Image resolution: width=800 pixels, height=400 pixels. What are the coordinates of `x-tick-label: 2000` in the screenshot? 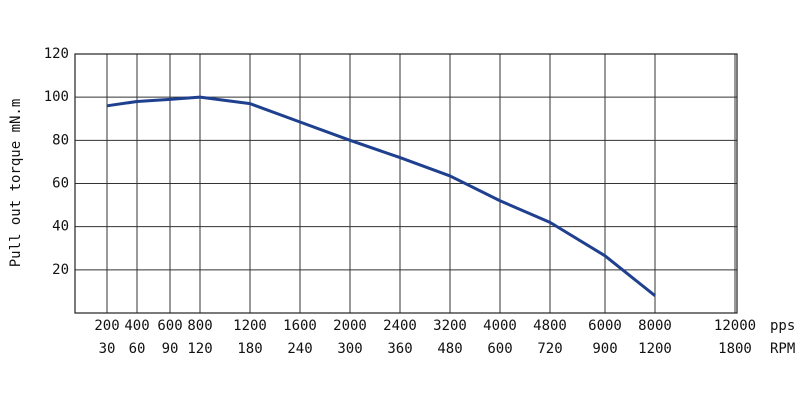 It's located at (350, 326).